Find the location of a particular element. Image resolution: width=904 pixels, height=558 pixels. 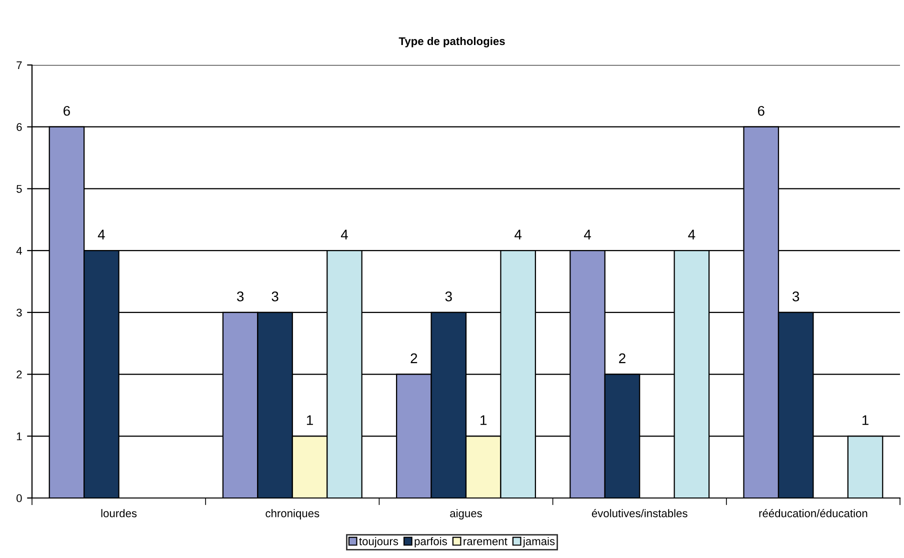

chart-title: Type de pathologies is located at coordinates (451, 42).